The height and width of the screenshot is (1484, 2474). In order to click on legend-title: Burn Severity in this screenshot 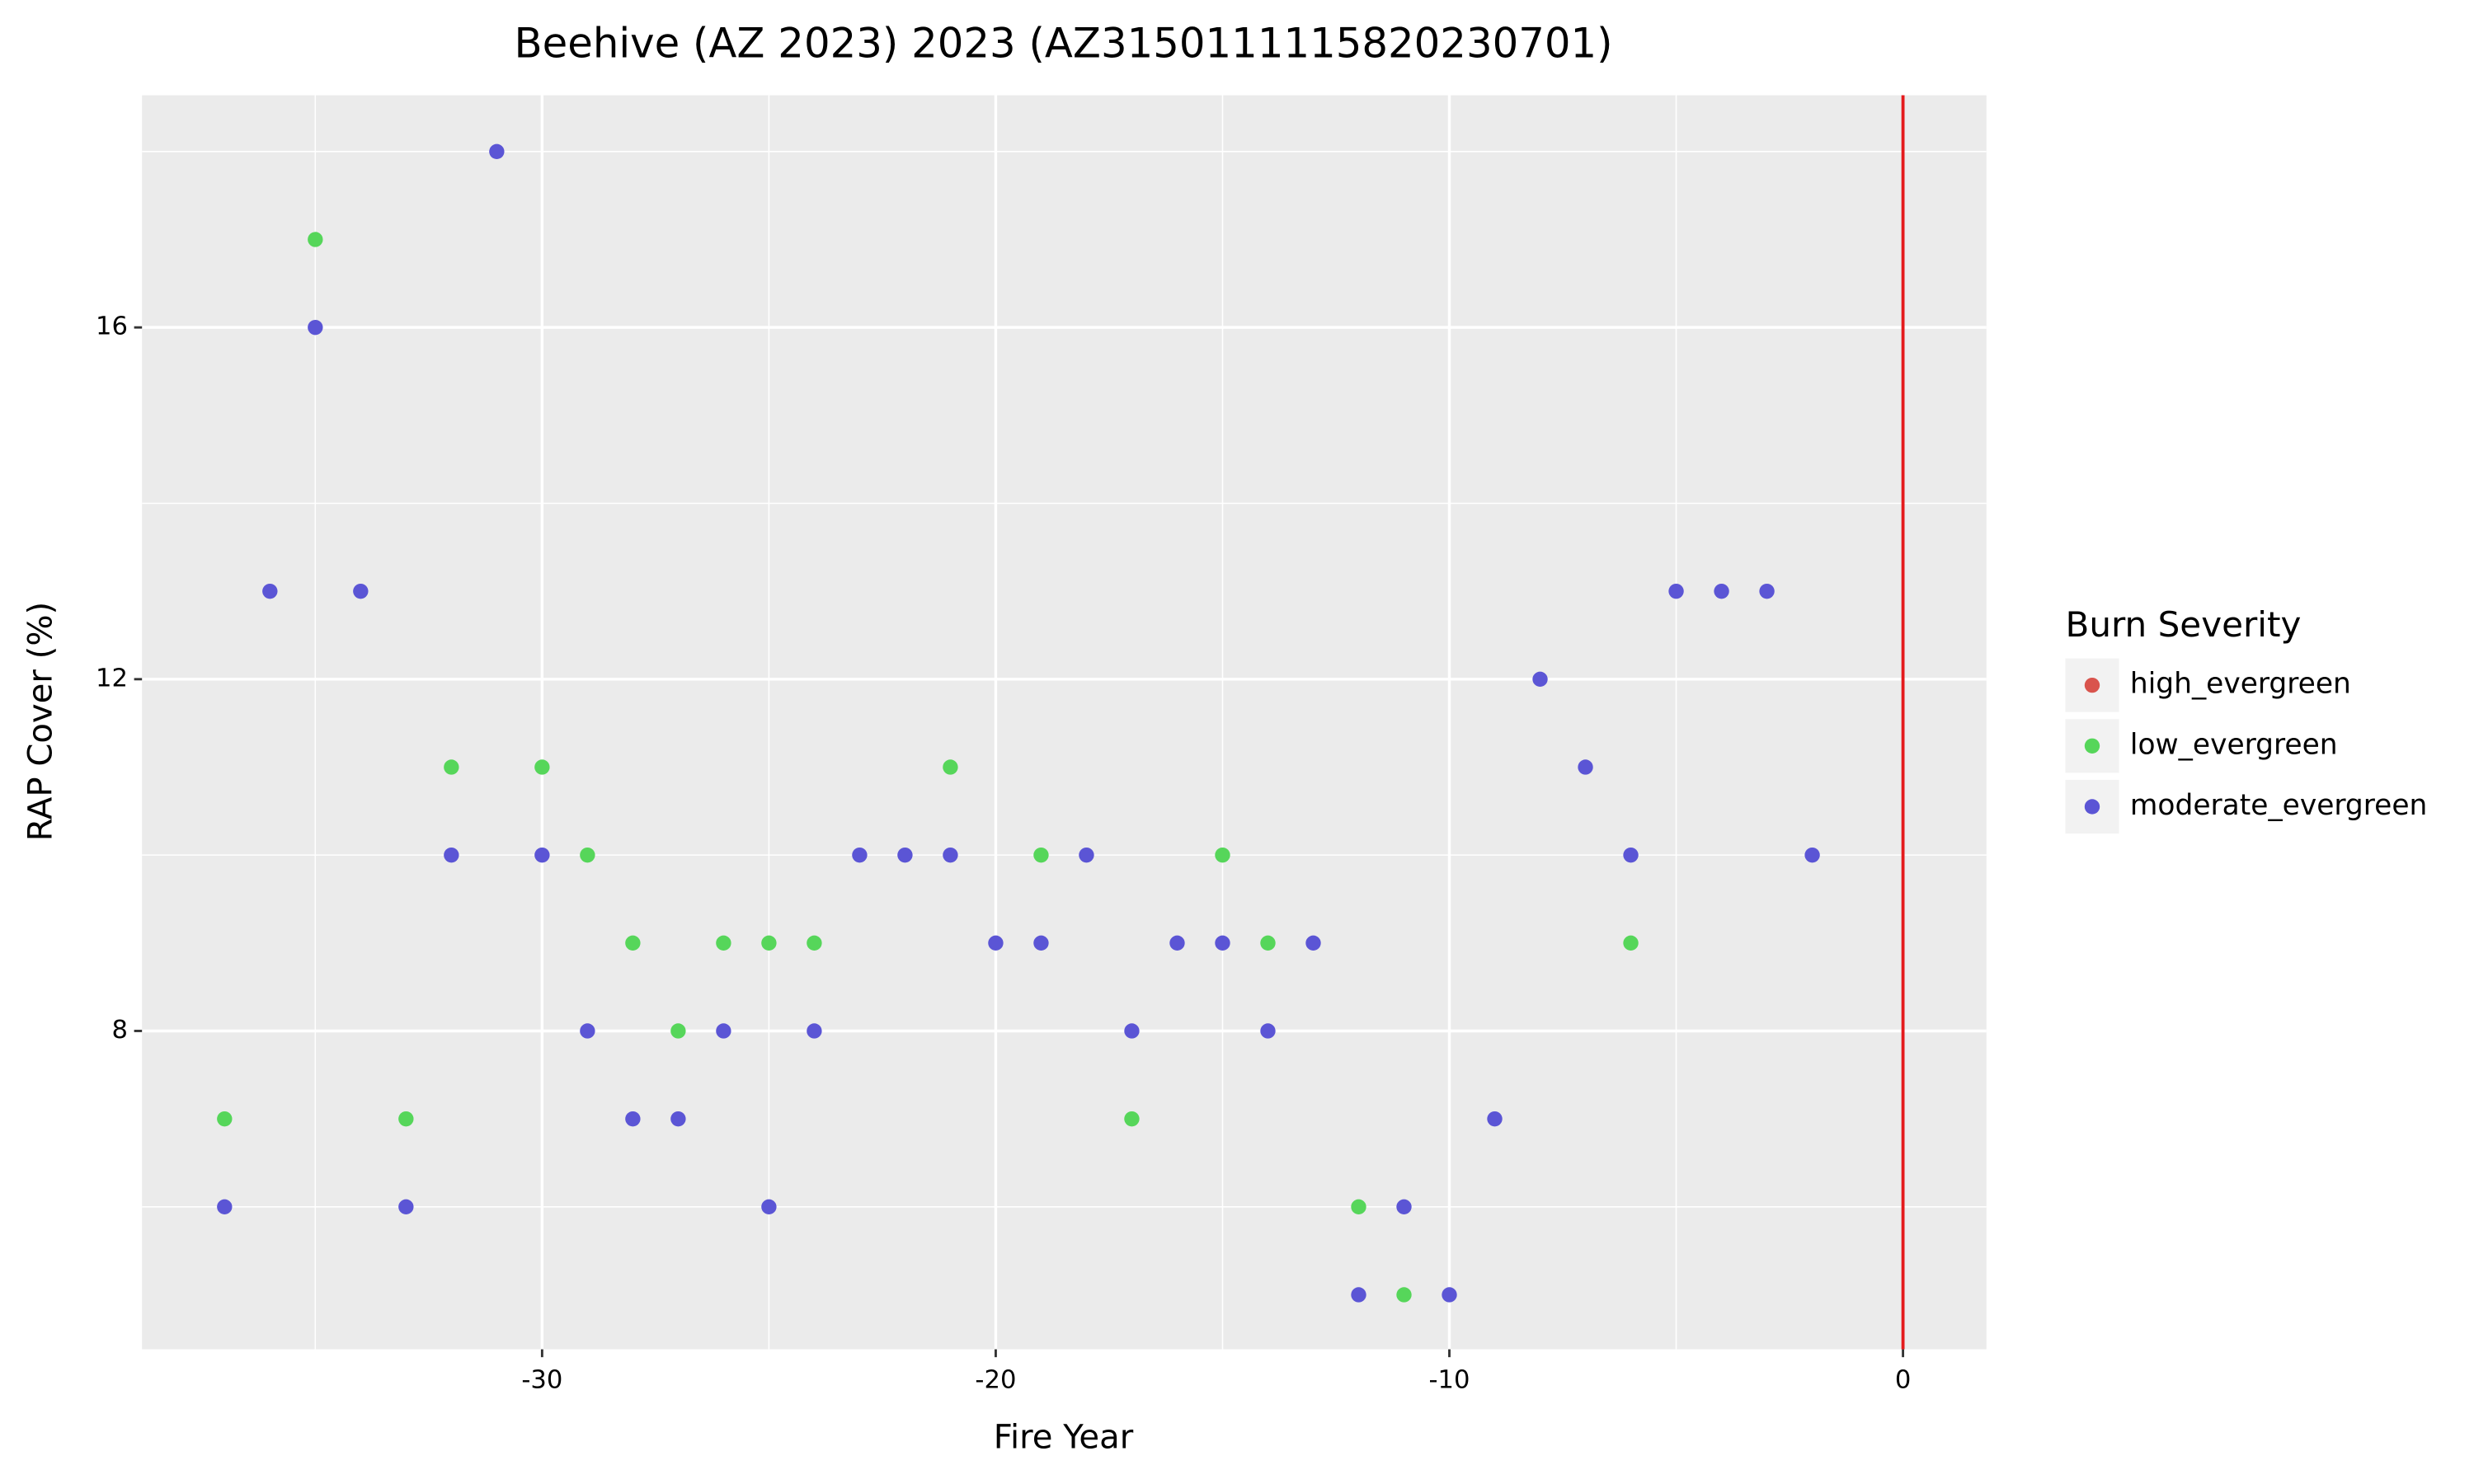, I will do `click(2183, 624)`.